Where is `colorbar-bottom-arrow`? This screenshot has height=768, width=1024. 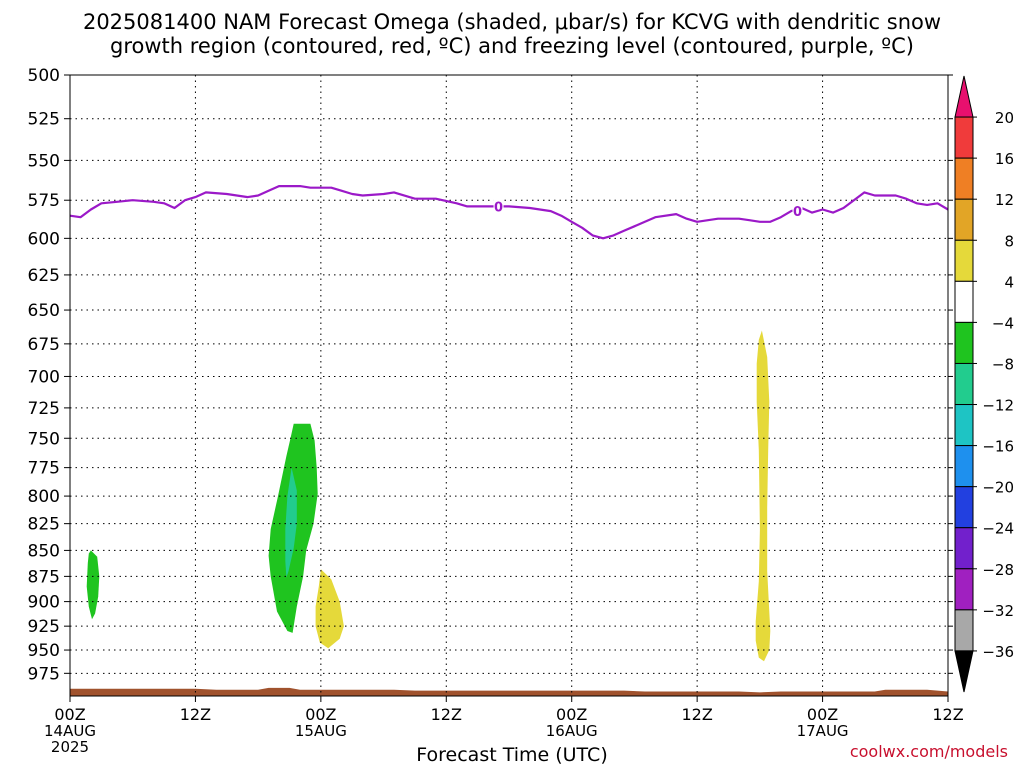 colorbar-bottom-arrow is located at coordinates (964, 671).